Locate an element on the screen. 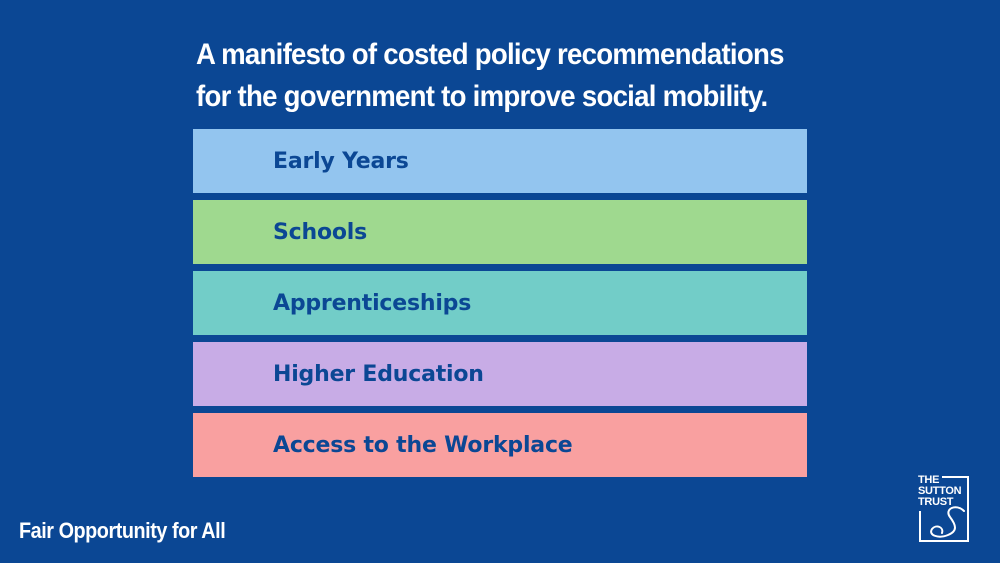 The width and height of the screenshot is (1000, 563). logo-wordmark: THE SUTTON TRUST is located at coordinates (940, 491).